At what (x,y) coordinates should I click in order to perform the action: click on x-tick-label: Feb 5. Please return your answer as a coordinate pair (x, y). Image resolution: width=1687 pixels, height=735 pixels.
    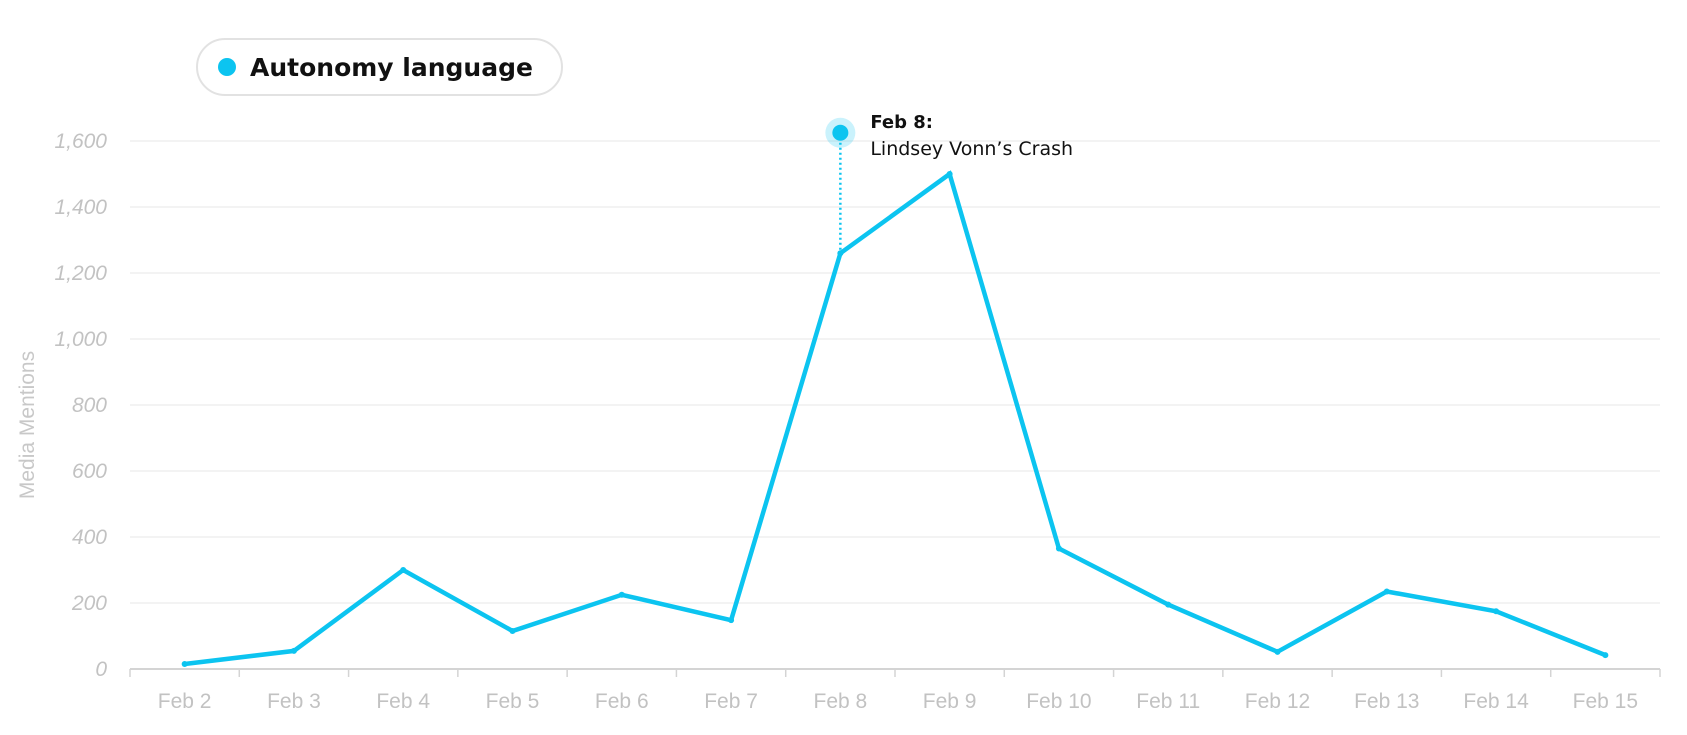
    Looking at the image, I should click on (513, 701).